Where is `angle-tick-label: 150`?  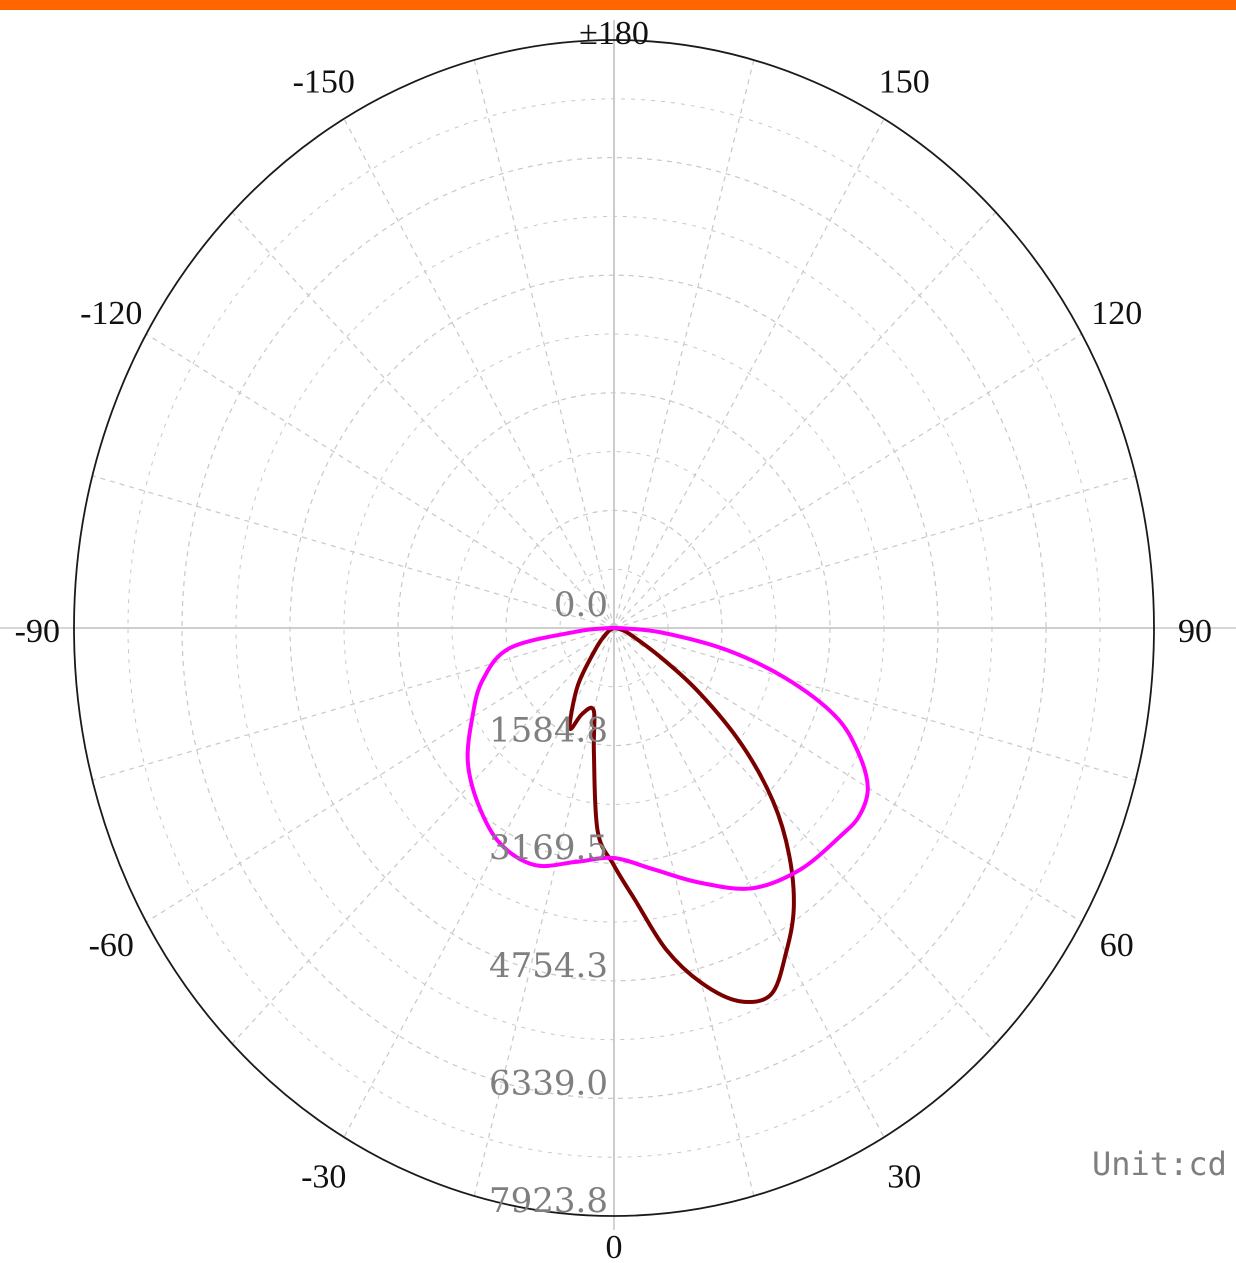 angle-tick-label: 150 is located at coordinates (904, 82).